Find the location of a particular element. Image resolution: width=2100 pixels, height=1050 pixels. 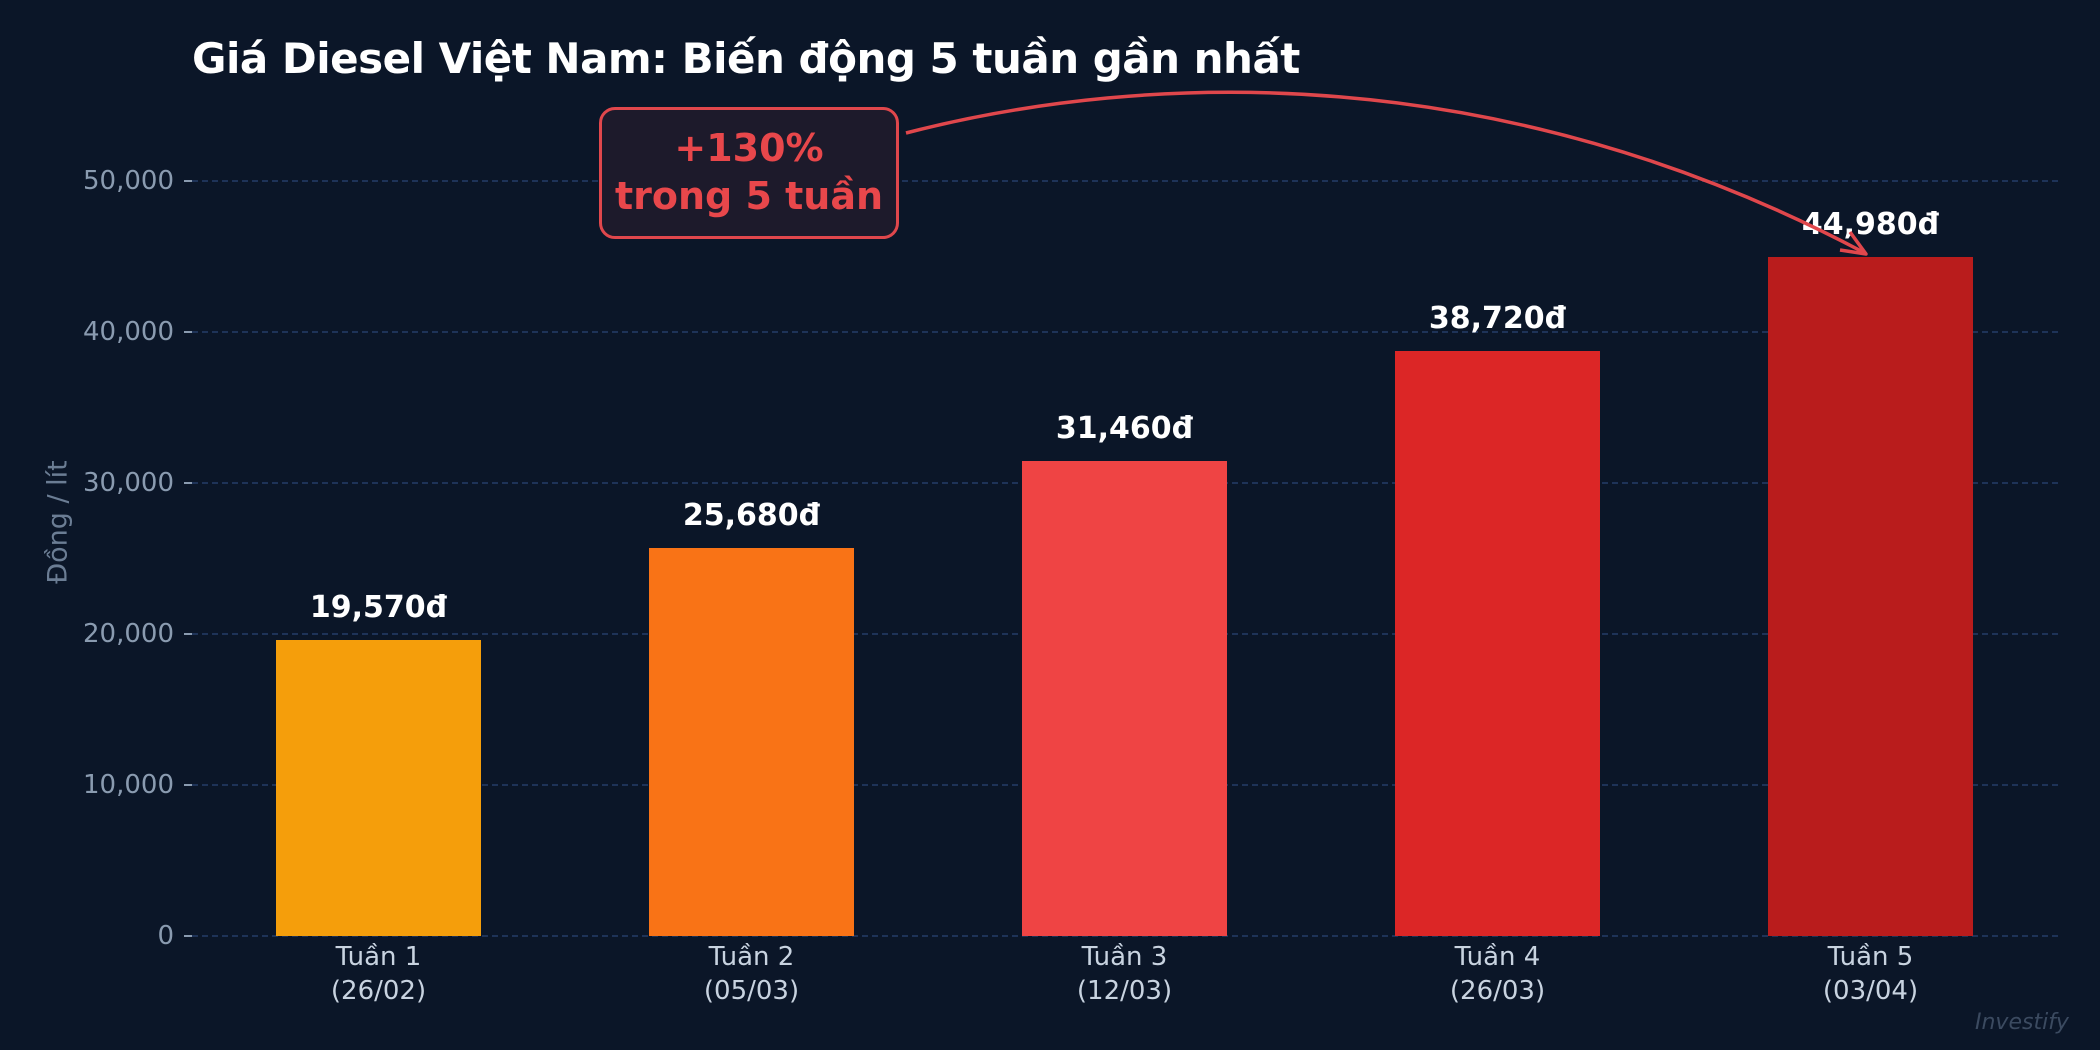

y-tick-label: 10,000 is located at coordinates (128, 785).